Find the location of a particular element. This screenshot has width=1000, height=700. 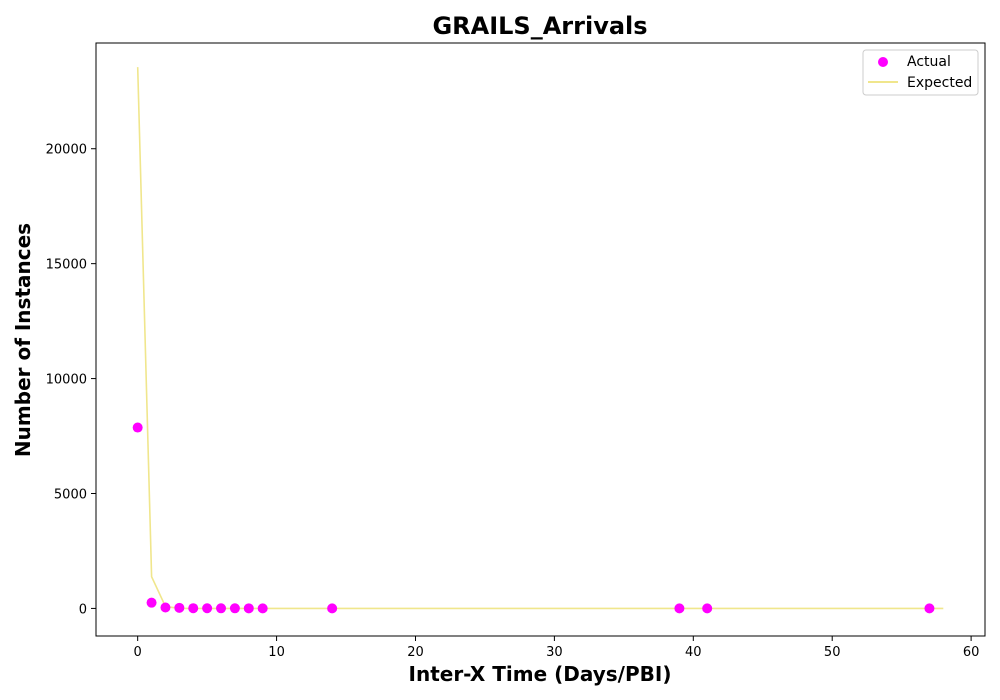

x-tick-label: 10 is located at coordinates (276, 652).